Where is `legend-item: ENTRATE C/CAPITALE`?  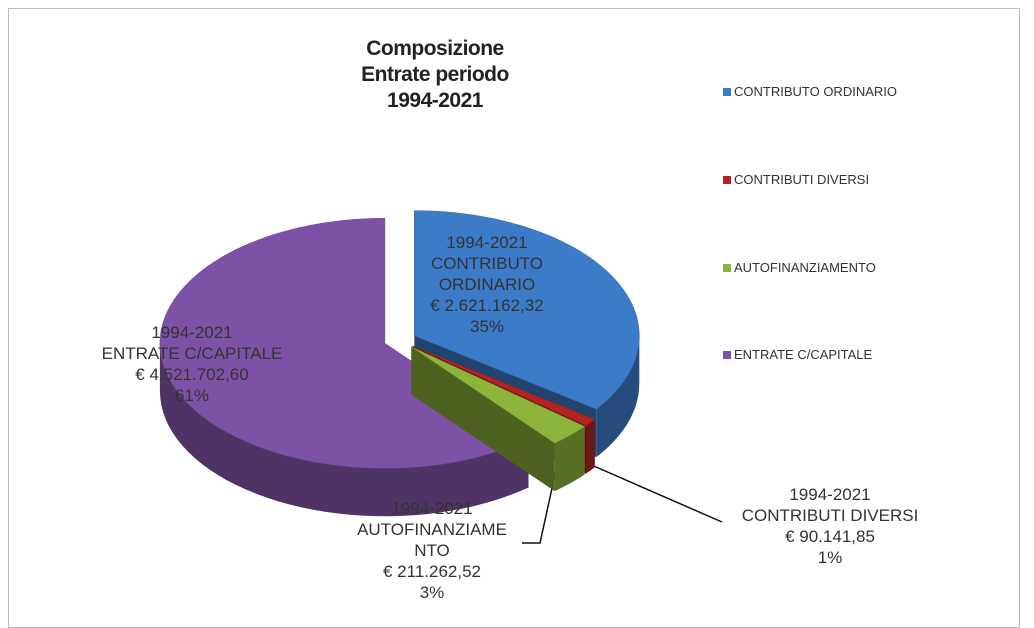 legend-item: ENTRATE C/CAPITALE is located at coordinates (797, 354).